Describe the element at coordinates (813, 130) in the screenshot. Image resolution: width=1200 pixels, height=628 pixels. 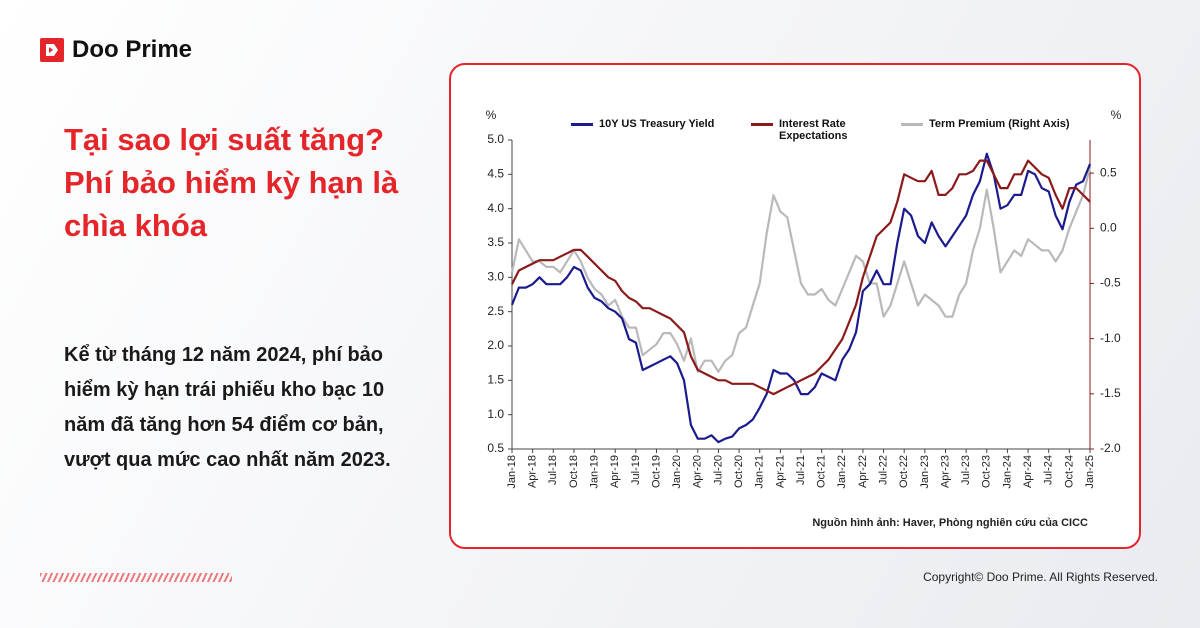
I see `legend-label: Interest Rate Expectations` at that location.